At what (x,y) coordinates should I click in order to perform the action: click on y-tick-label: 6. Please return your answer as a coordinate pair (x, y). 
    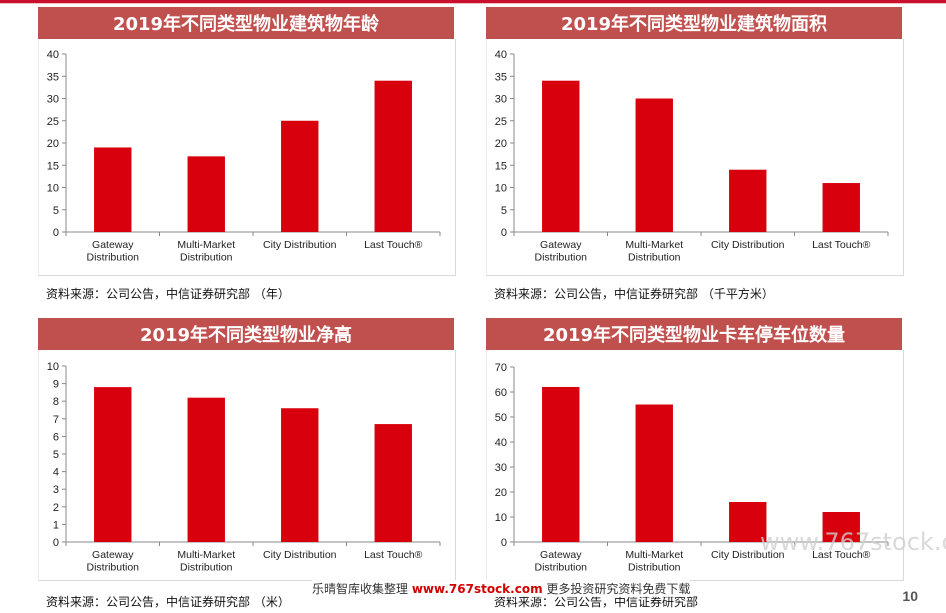
    Looking at the image, I should click on (56, 437).